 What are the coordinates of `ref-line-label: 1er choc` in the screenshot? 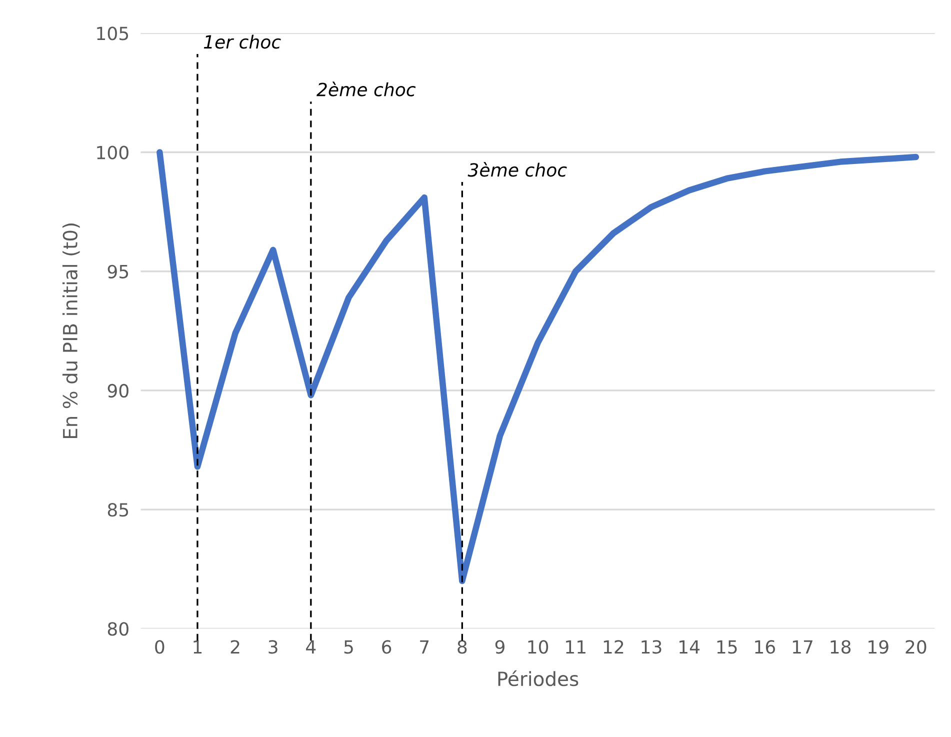 It's located at (242, 41).